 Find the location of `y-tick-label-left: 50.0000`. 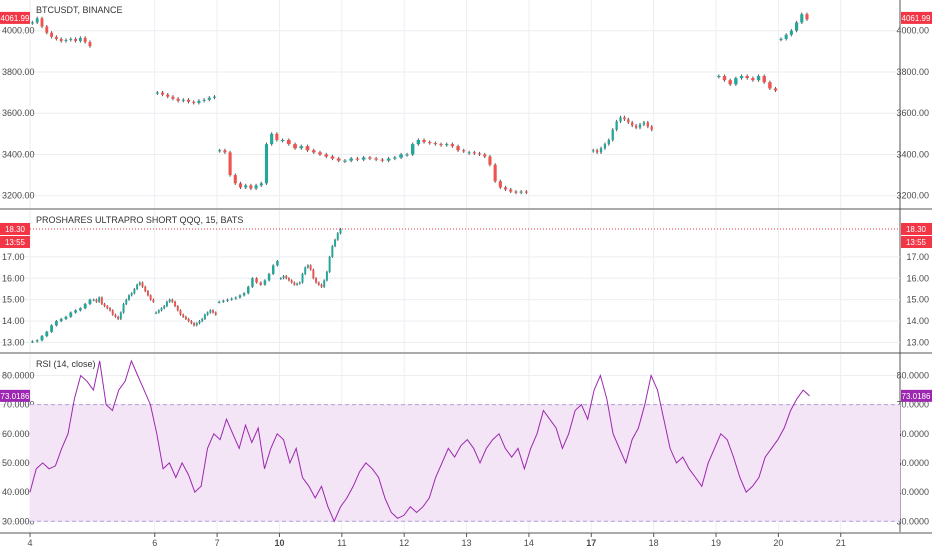

y-tick-label-left: 50.0000 is located at coordinates (18, 463).